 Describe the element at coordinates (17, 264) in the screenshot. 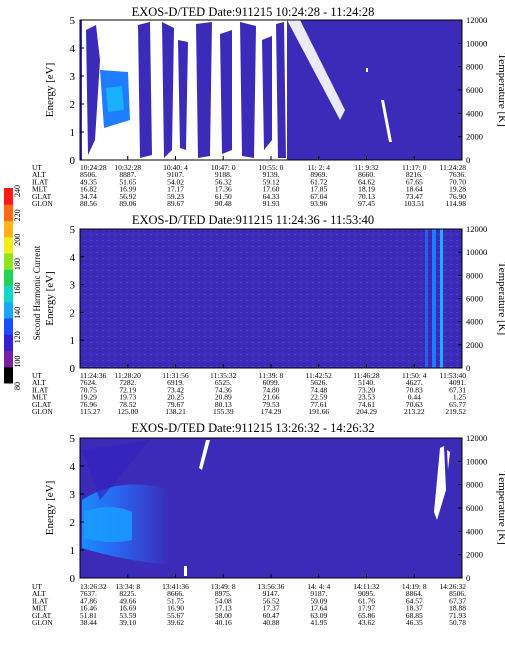

I see `colorbar-tick-label: 180` at that location.